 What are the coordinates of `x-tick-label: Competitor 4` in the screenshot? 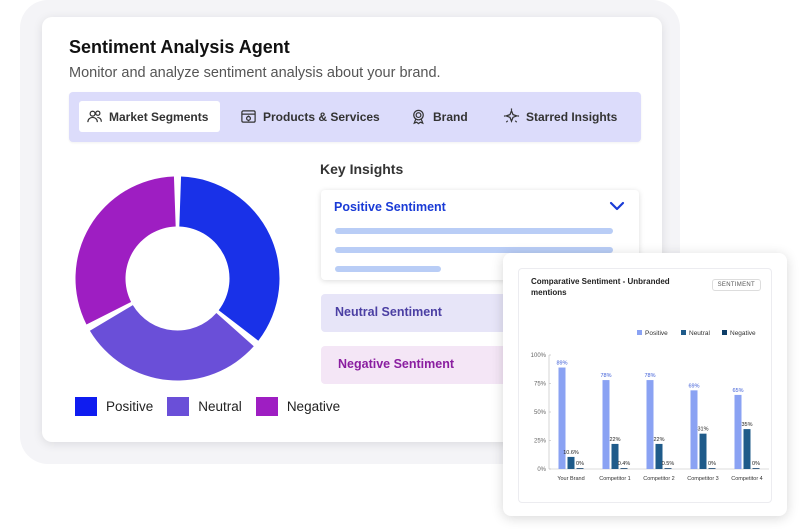 It's located at (747, 479).